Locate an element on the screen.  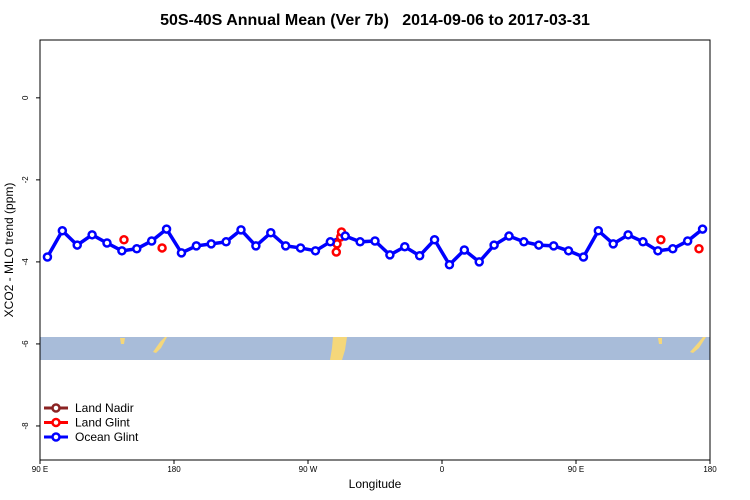
y-tick-label: -4 is located at coordinates (25, 262).